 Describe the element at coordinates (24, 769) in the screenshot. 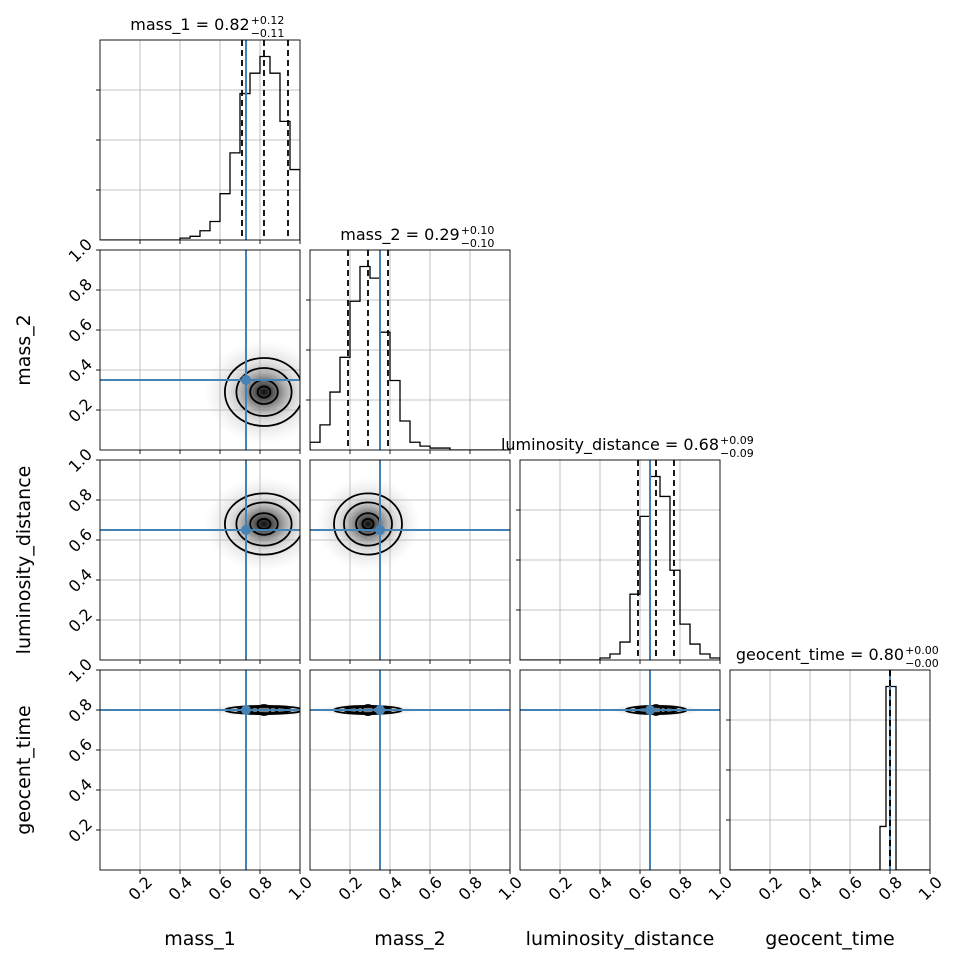

I see `y-axis-label-geocent_time: geocent_time` at that location.